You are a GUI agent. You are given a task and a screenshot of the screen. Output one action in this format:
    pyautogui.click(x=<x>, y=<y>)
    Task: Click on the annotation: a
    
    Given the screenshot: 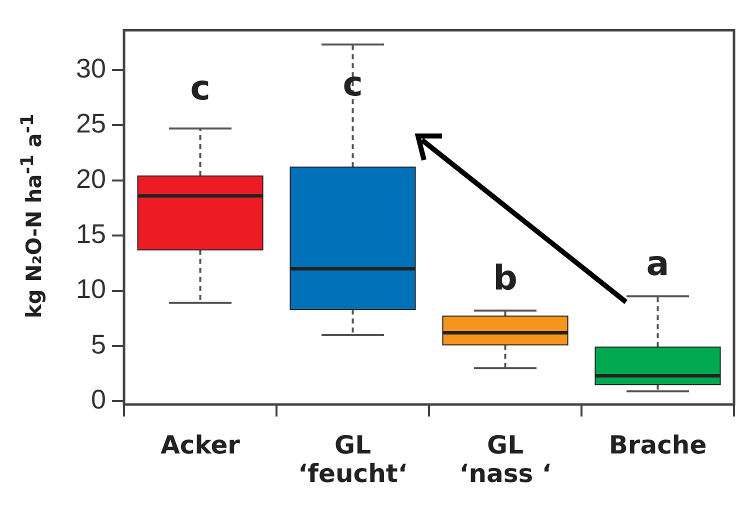 What is the action you would take?
    pyautogui.click(x=658, y=264)
    